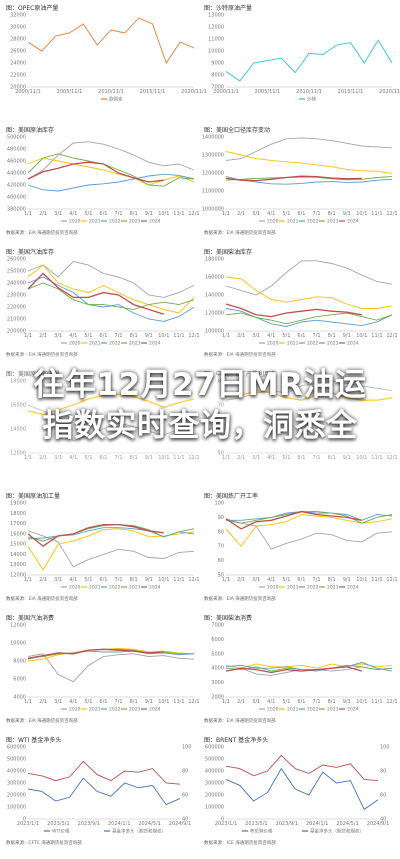  I want to click on y-tick-label: 18000, so click(18, 382).